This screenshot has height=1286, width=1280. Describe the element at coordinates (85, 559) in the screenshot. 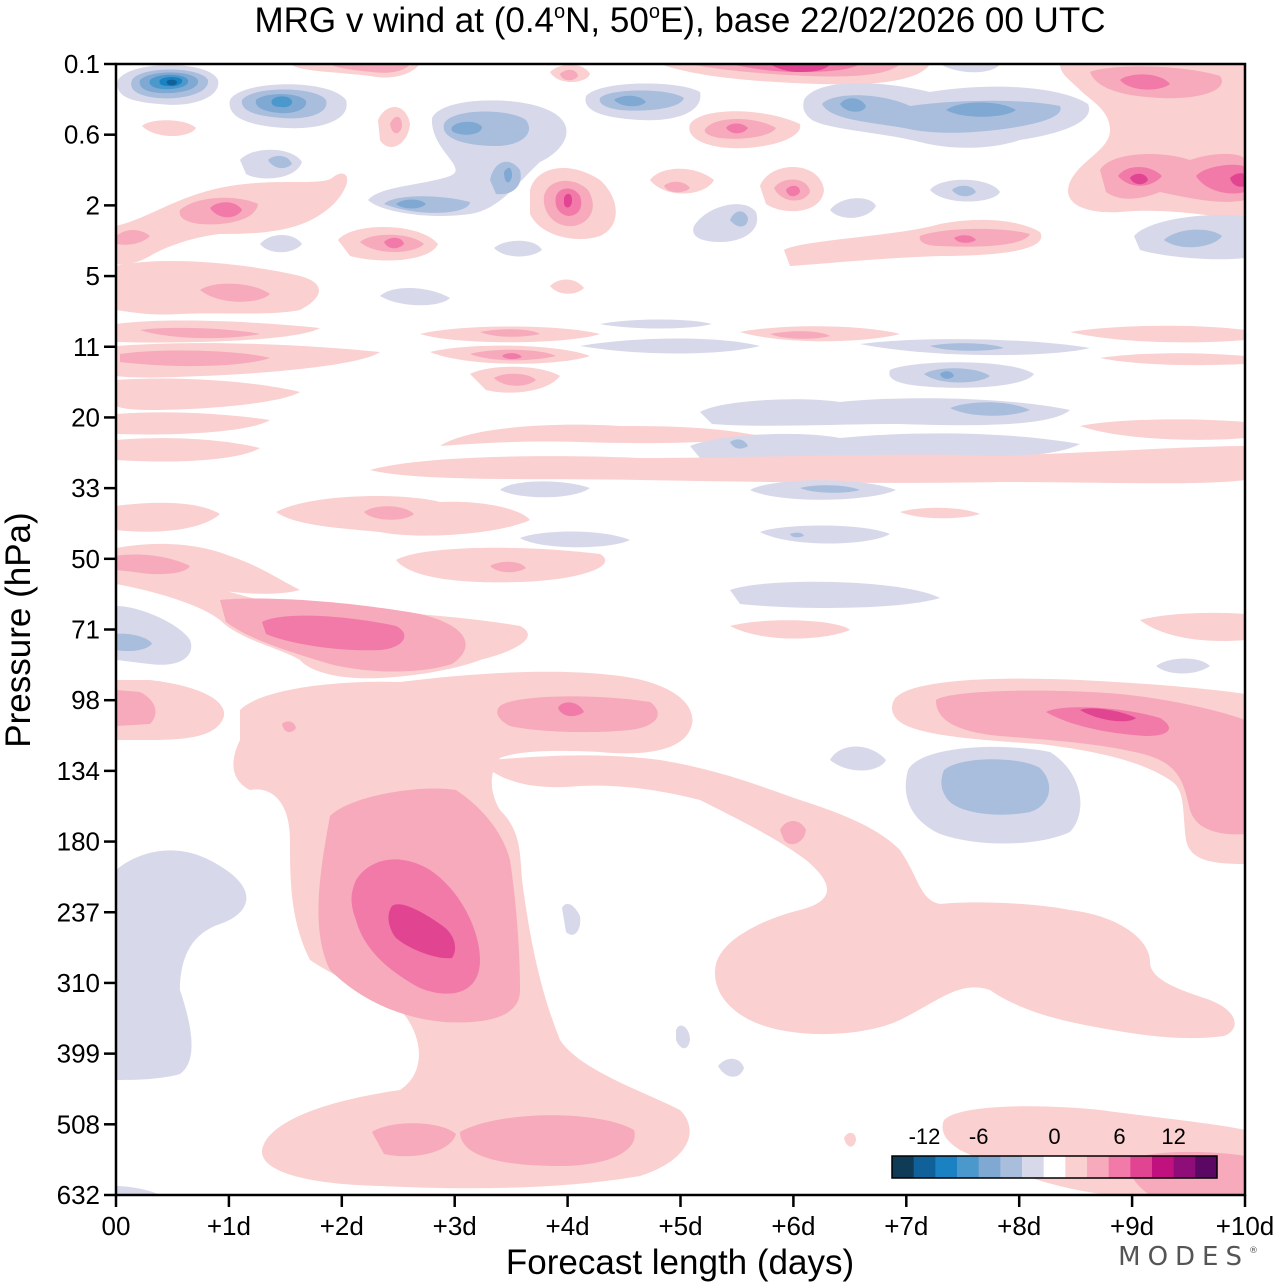

I see `y-tick-label: 50` at that location.